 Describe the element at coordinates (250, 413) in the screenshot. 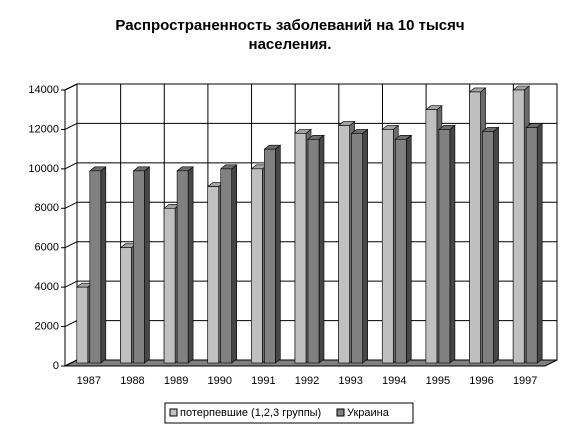

I see `legend-label: потерпевшие (1,2,3 группы)` at that location.